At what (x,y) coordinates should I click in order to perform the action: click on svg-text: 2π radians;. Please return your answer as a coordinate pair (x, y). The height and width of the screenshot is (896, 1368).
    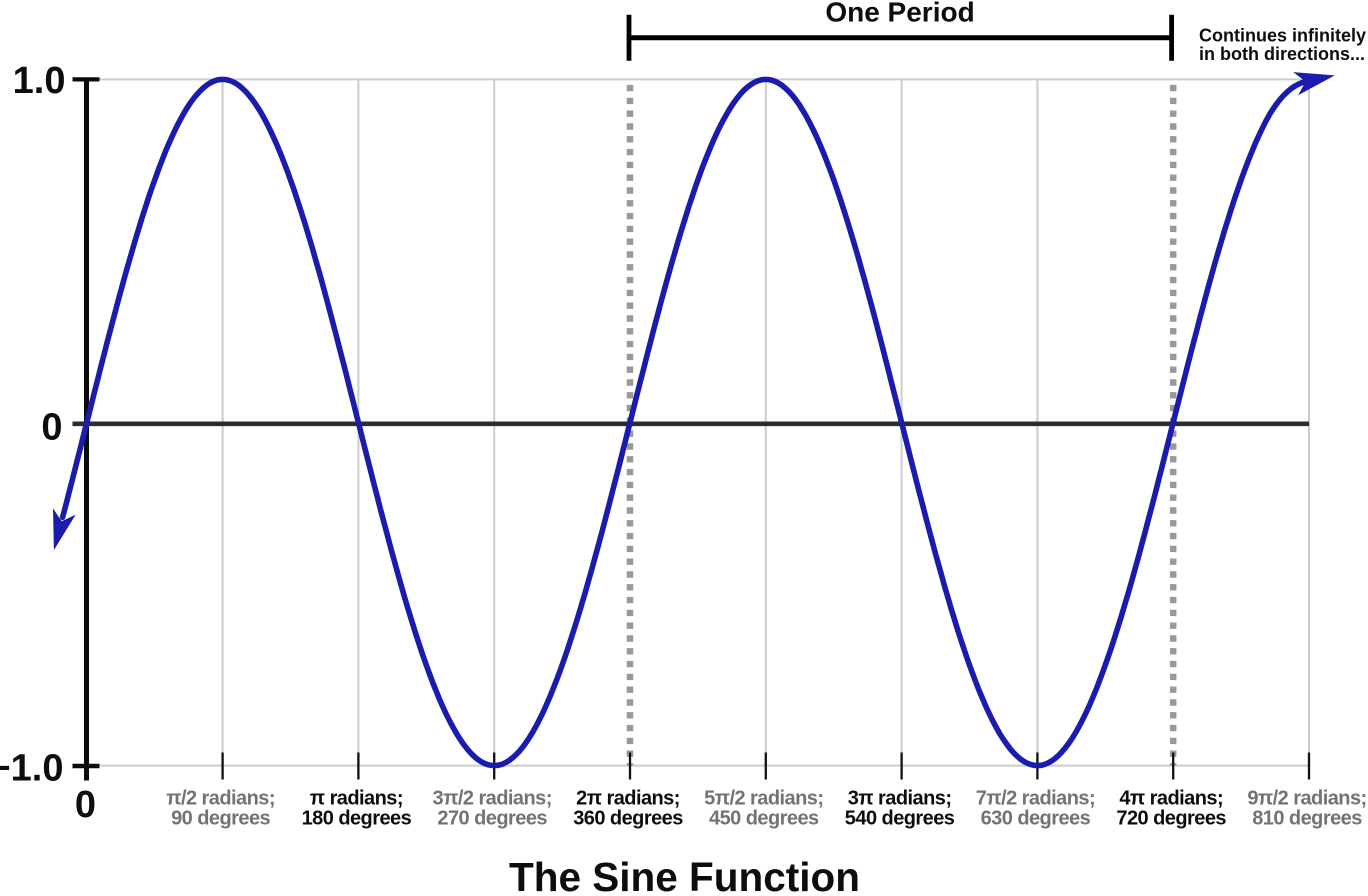
    Looking at the image, I should click on (628, 799).